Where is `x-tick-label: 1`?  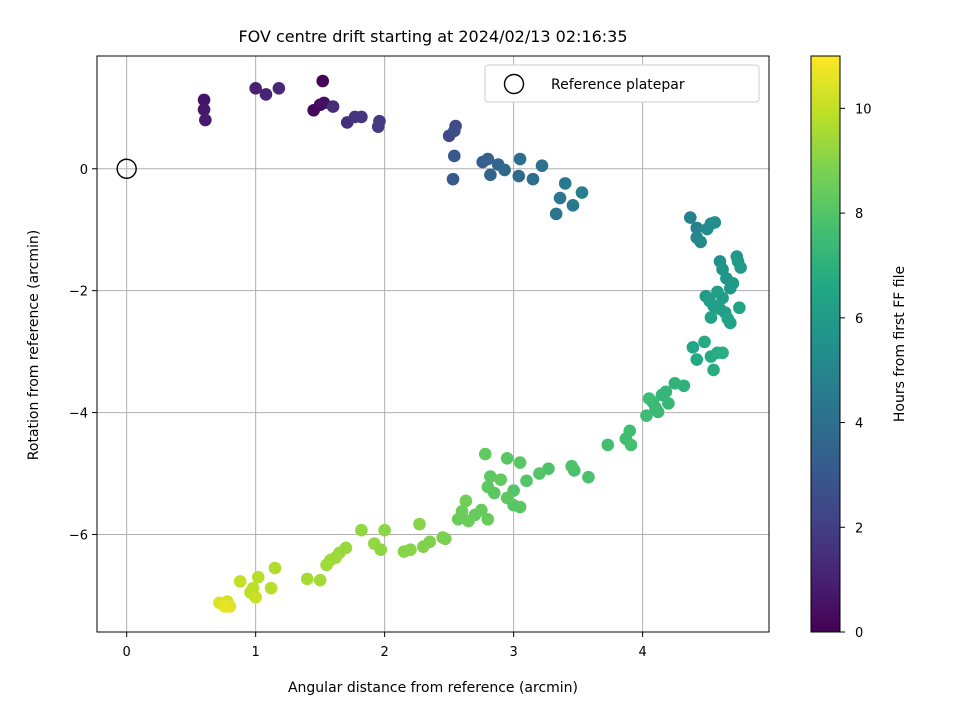 x-tick-label: 1 is located at coordinates (256, 652).